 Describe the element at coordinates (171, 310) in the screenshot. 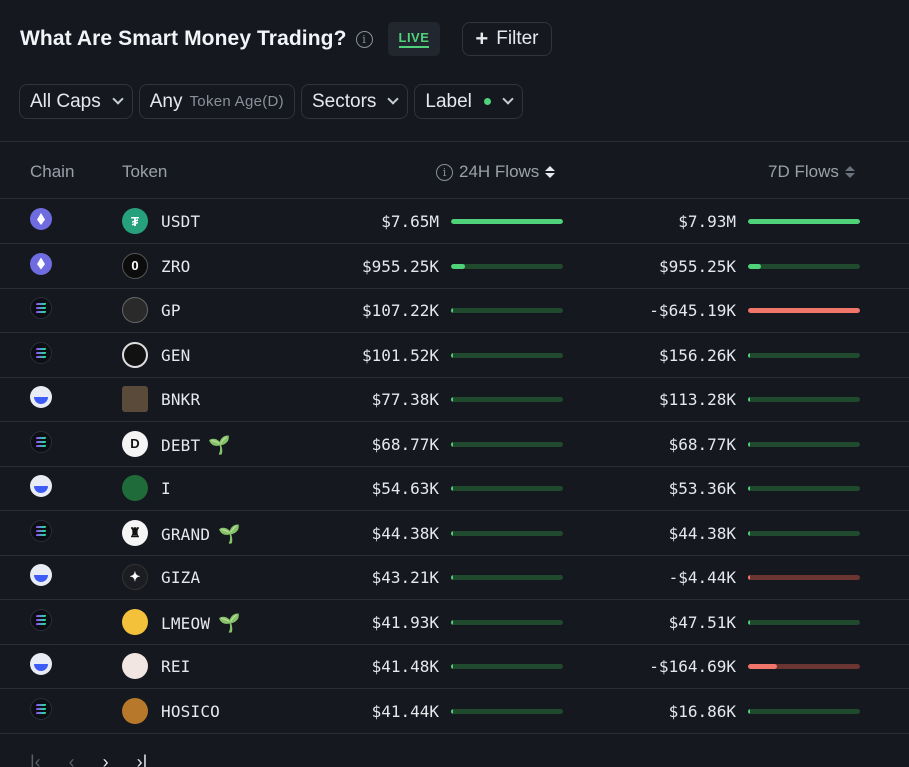

I see `token-symbol: GP` at that location.